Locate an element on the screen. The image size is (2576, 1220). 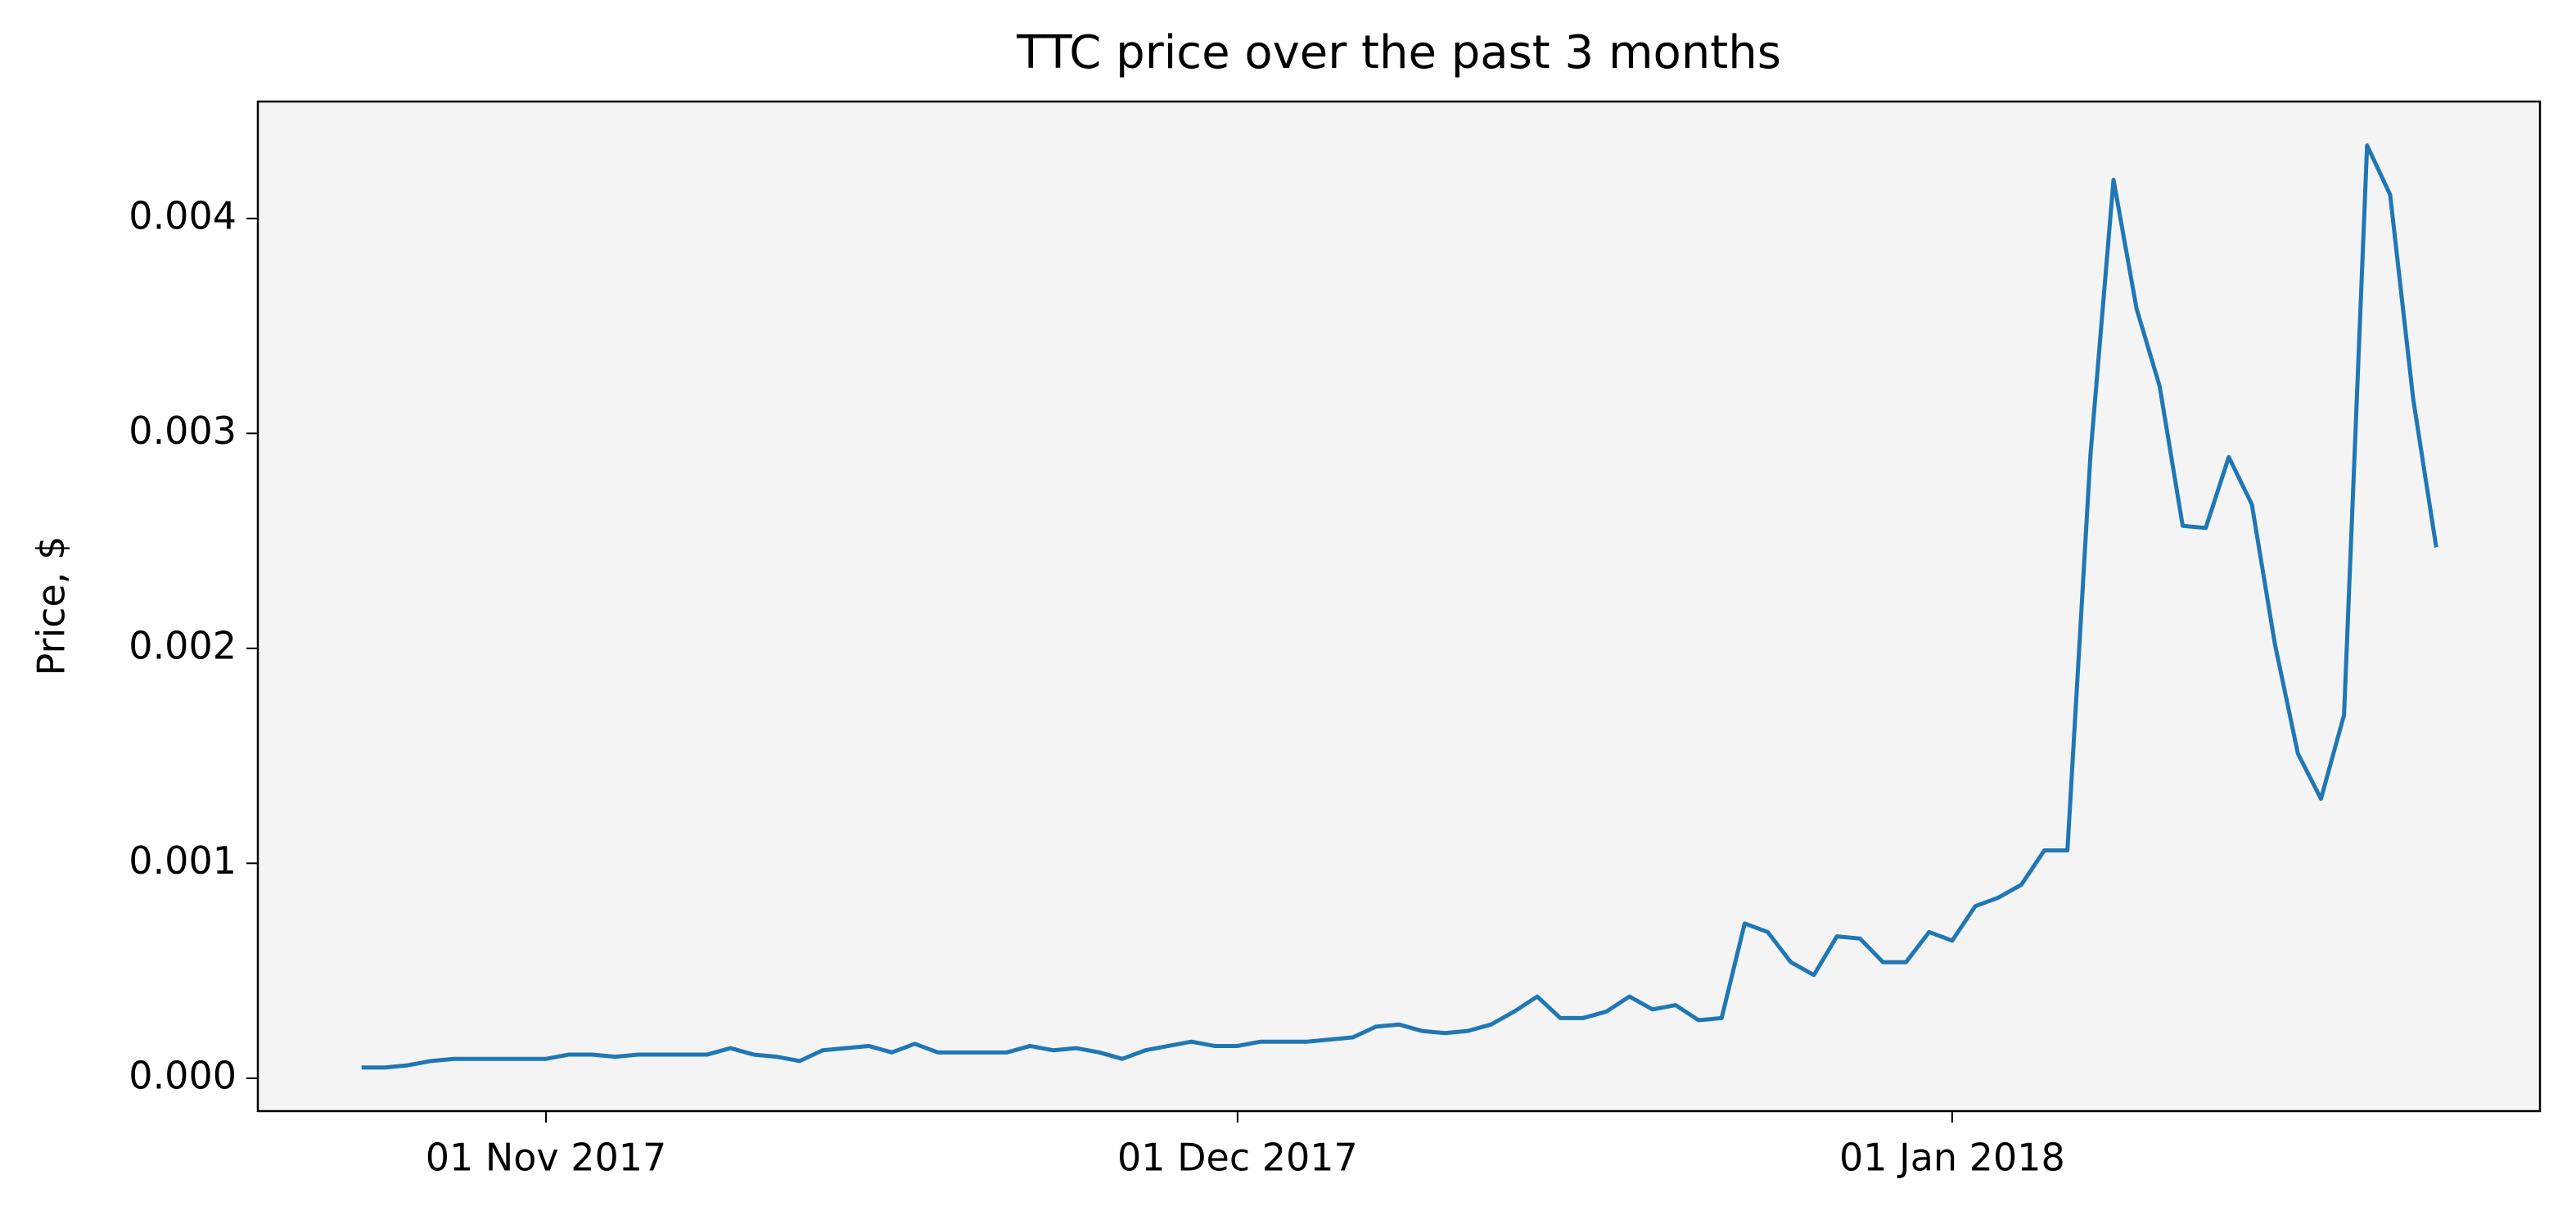
y-axis-label: Price, $ is located at coordinates (51, 606).